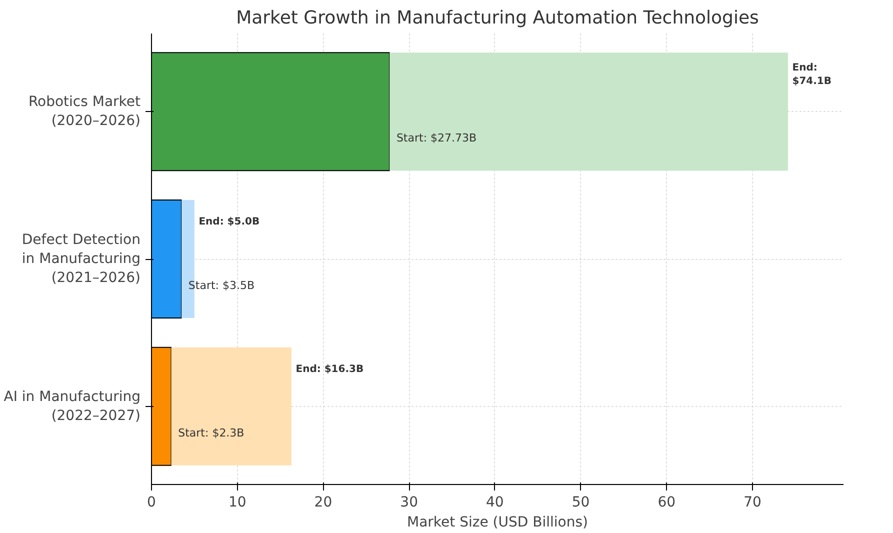 Image resolution: width=893 pixels, height=533 pixels. I want to click on x-axis-title: Market Size (USD Billions), so click(497, 522).